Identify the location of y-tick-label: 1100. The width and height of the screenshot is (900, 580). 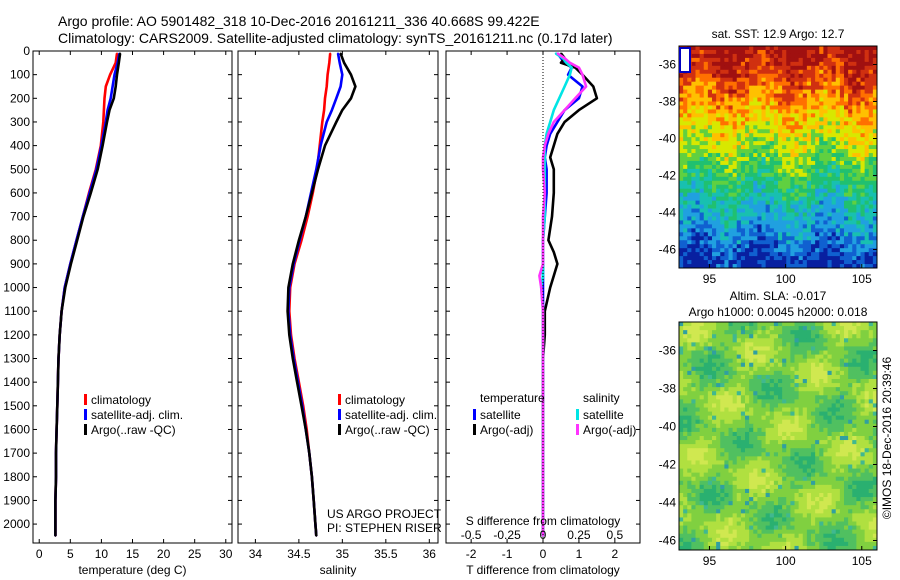
(17, 311).